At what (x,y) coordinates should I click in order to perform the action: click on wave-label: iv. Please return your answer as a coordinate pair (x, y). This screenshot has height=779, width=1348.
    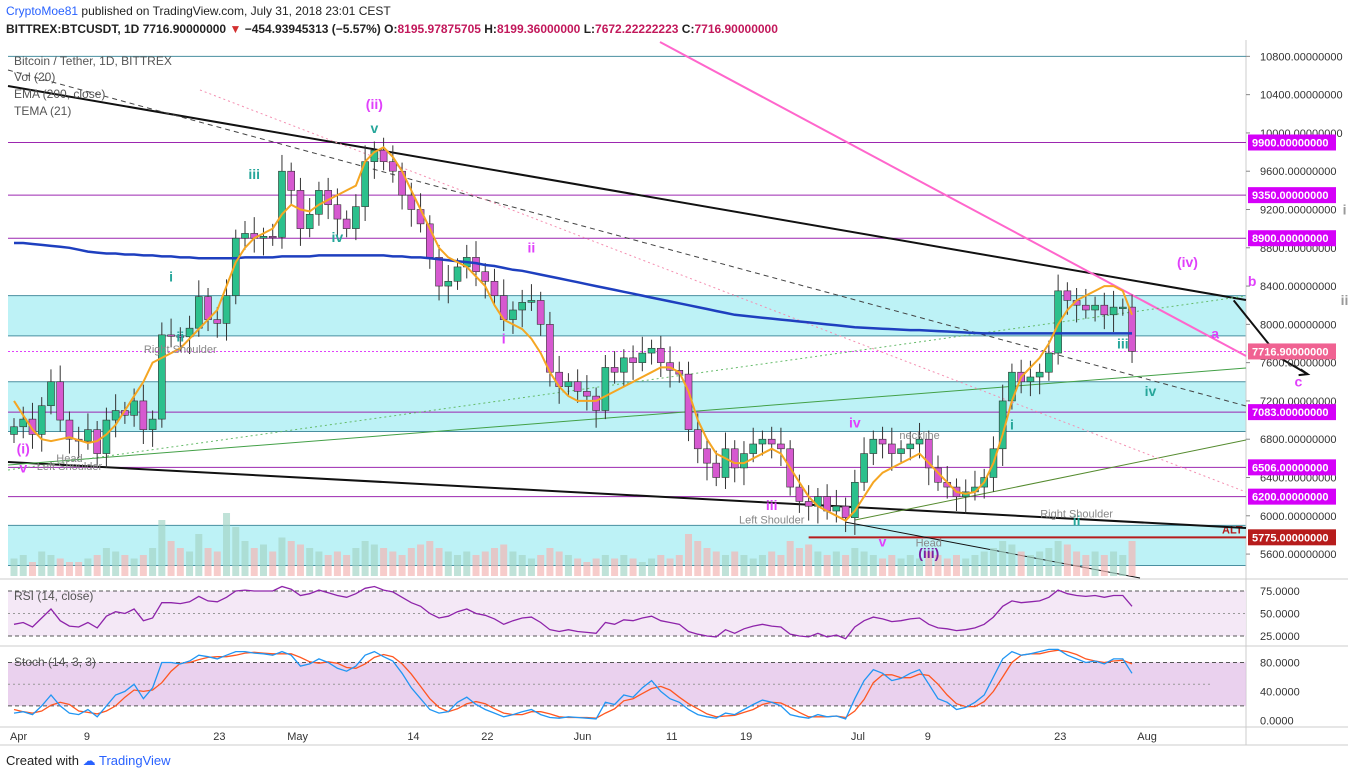
    Looking at the image, I should click on (338, 237).